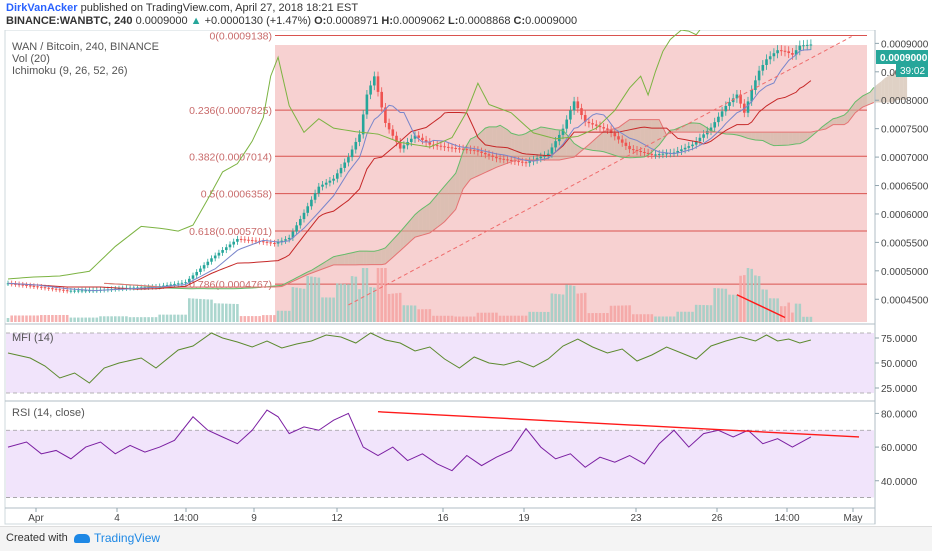 The image size is (932, 551). Describe the element at coordinates (196, 21) in the screenshot. I see `change-up-icon: ▲` at that location.